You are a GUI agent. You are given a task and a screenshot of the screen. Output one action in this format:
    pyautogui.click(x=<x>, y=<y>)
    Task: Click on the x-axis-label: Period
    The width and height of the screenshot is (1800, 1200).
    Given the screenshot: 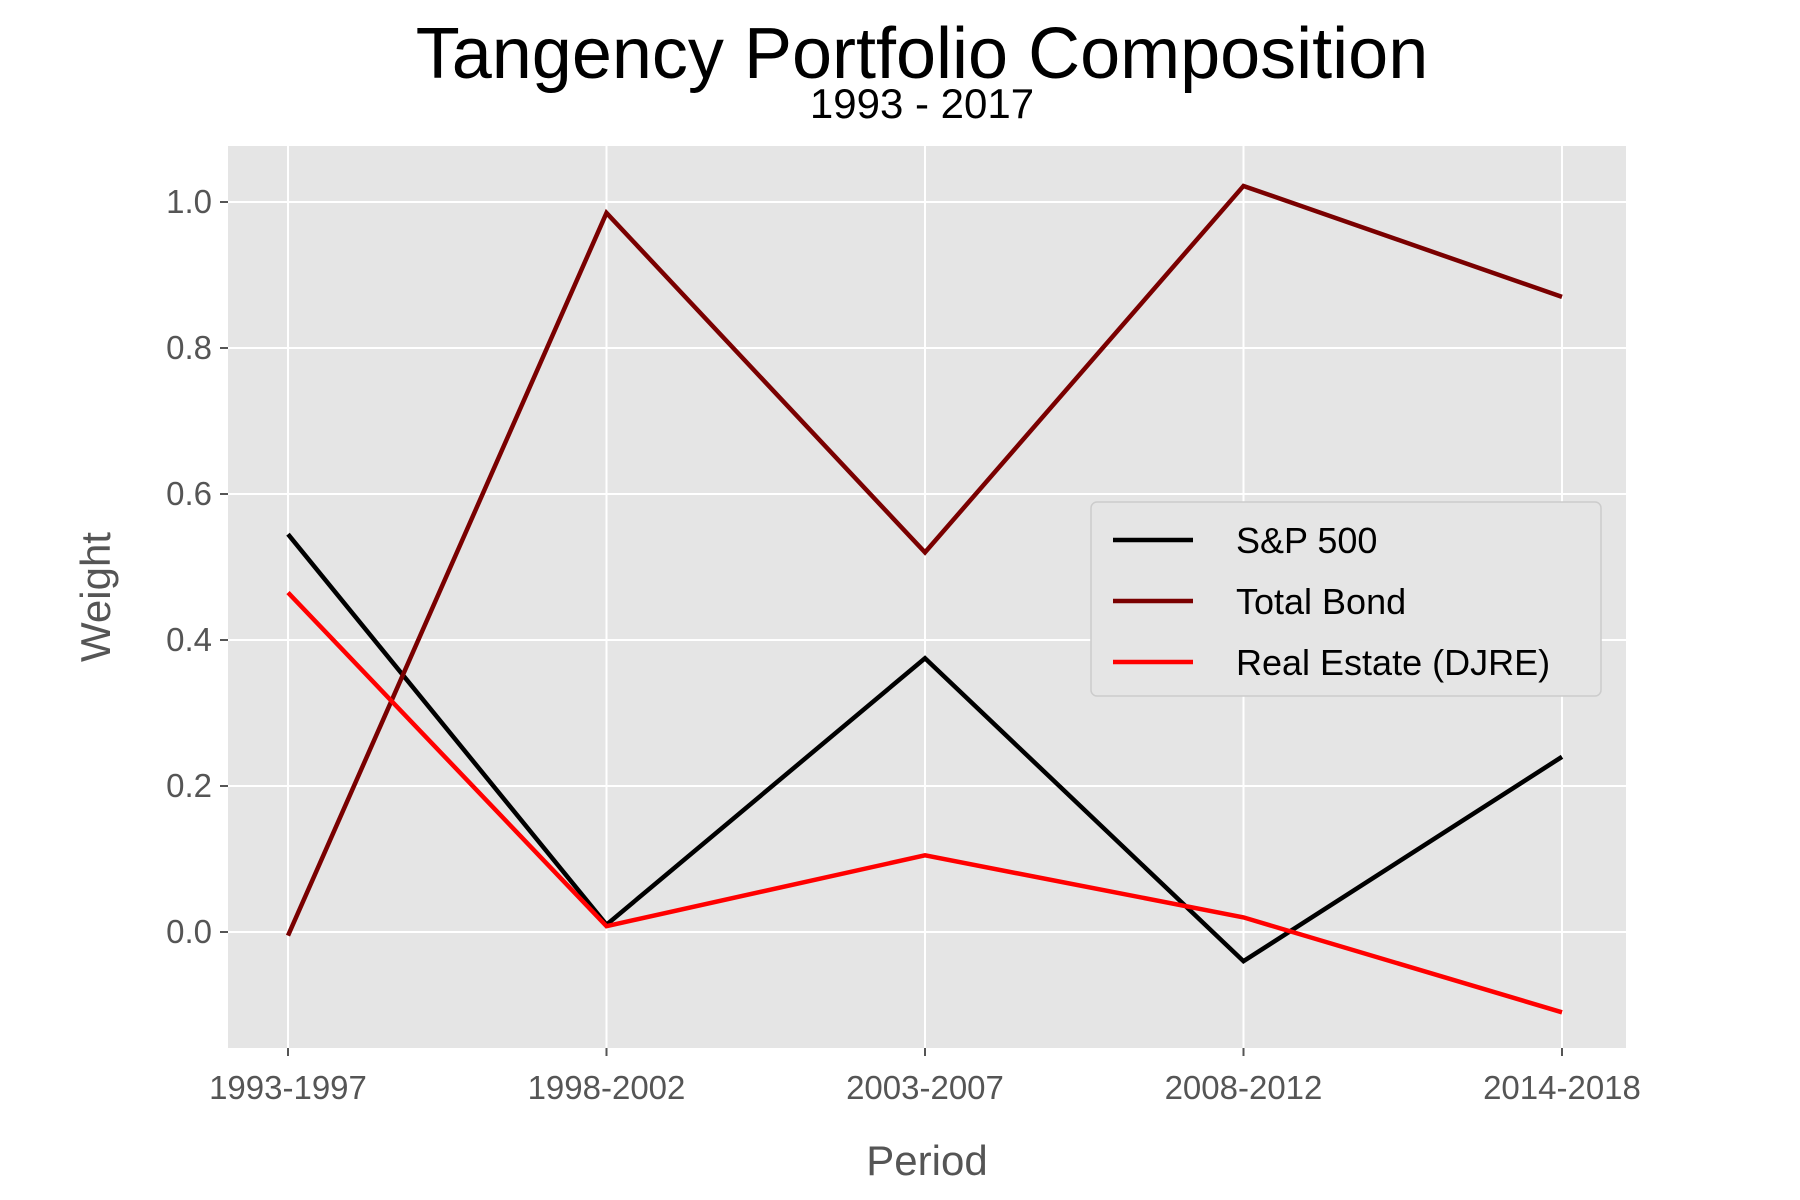 What is the action you would take?
    pyautogui.click(x=926, y=1160)
    